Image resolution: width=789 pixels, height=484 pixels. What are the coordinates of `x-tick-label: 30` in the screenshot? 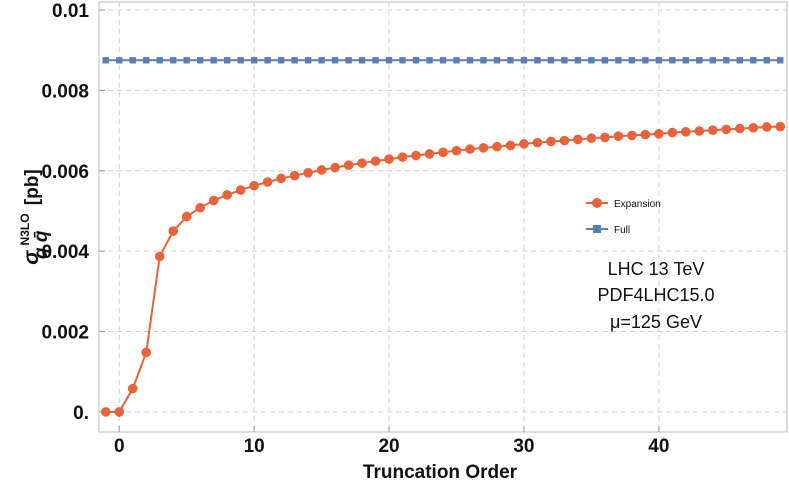 It's located at (523, 446).